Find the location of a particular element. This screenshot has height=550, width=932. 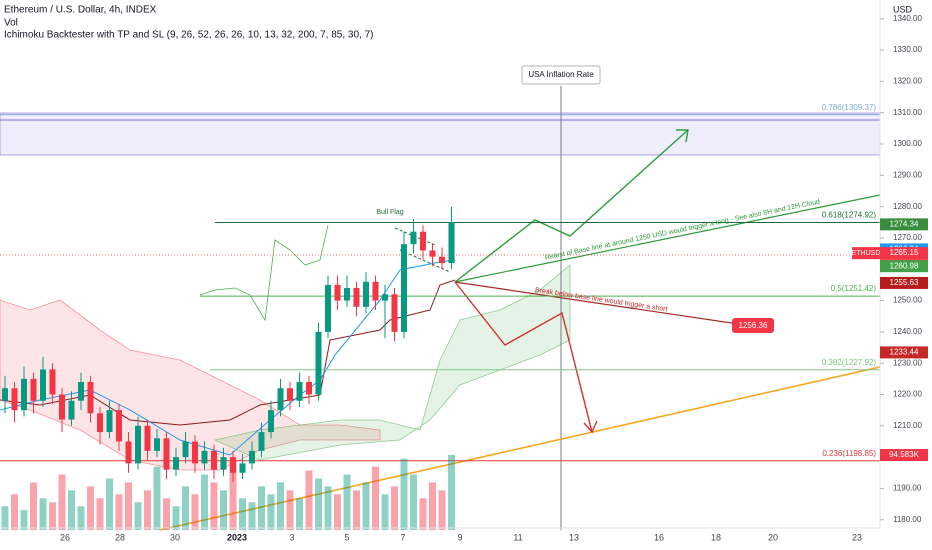

target-label: 1256.36 is located at coordinates (753, 325).